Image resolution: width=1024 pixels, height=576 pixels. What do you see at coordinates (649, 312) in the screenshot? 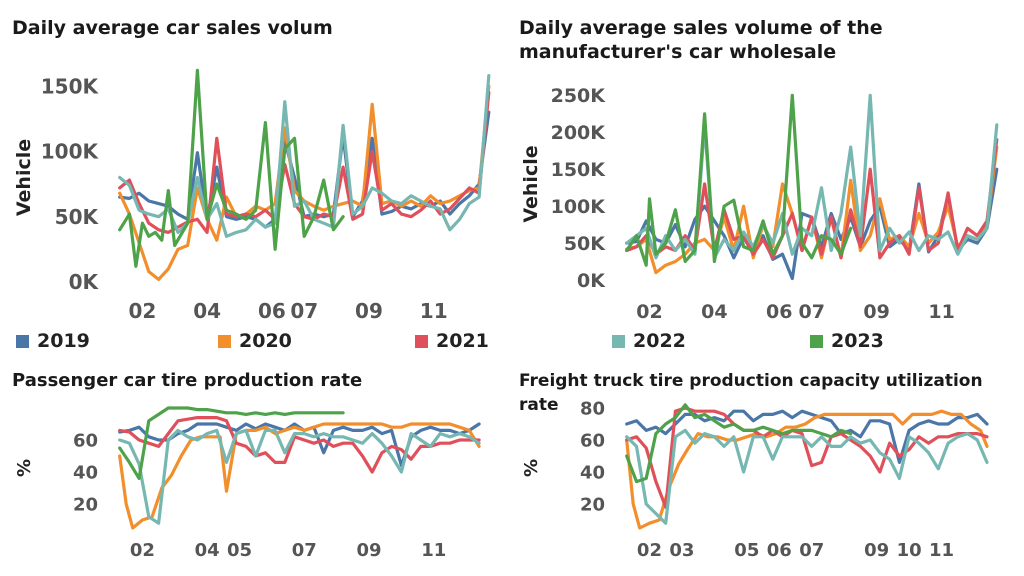
I see `wholesale-xtick-label: 02` at bounding box center [649, 312].